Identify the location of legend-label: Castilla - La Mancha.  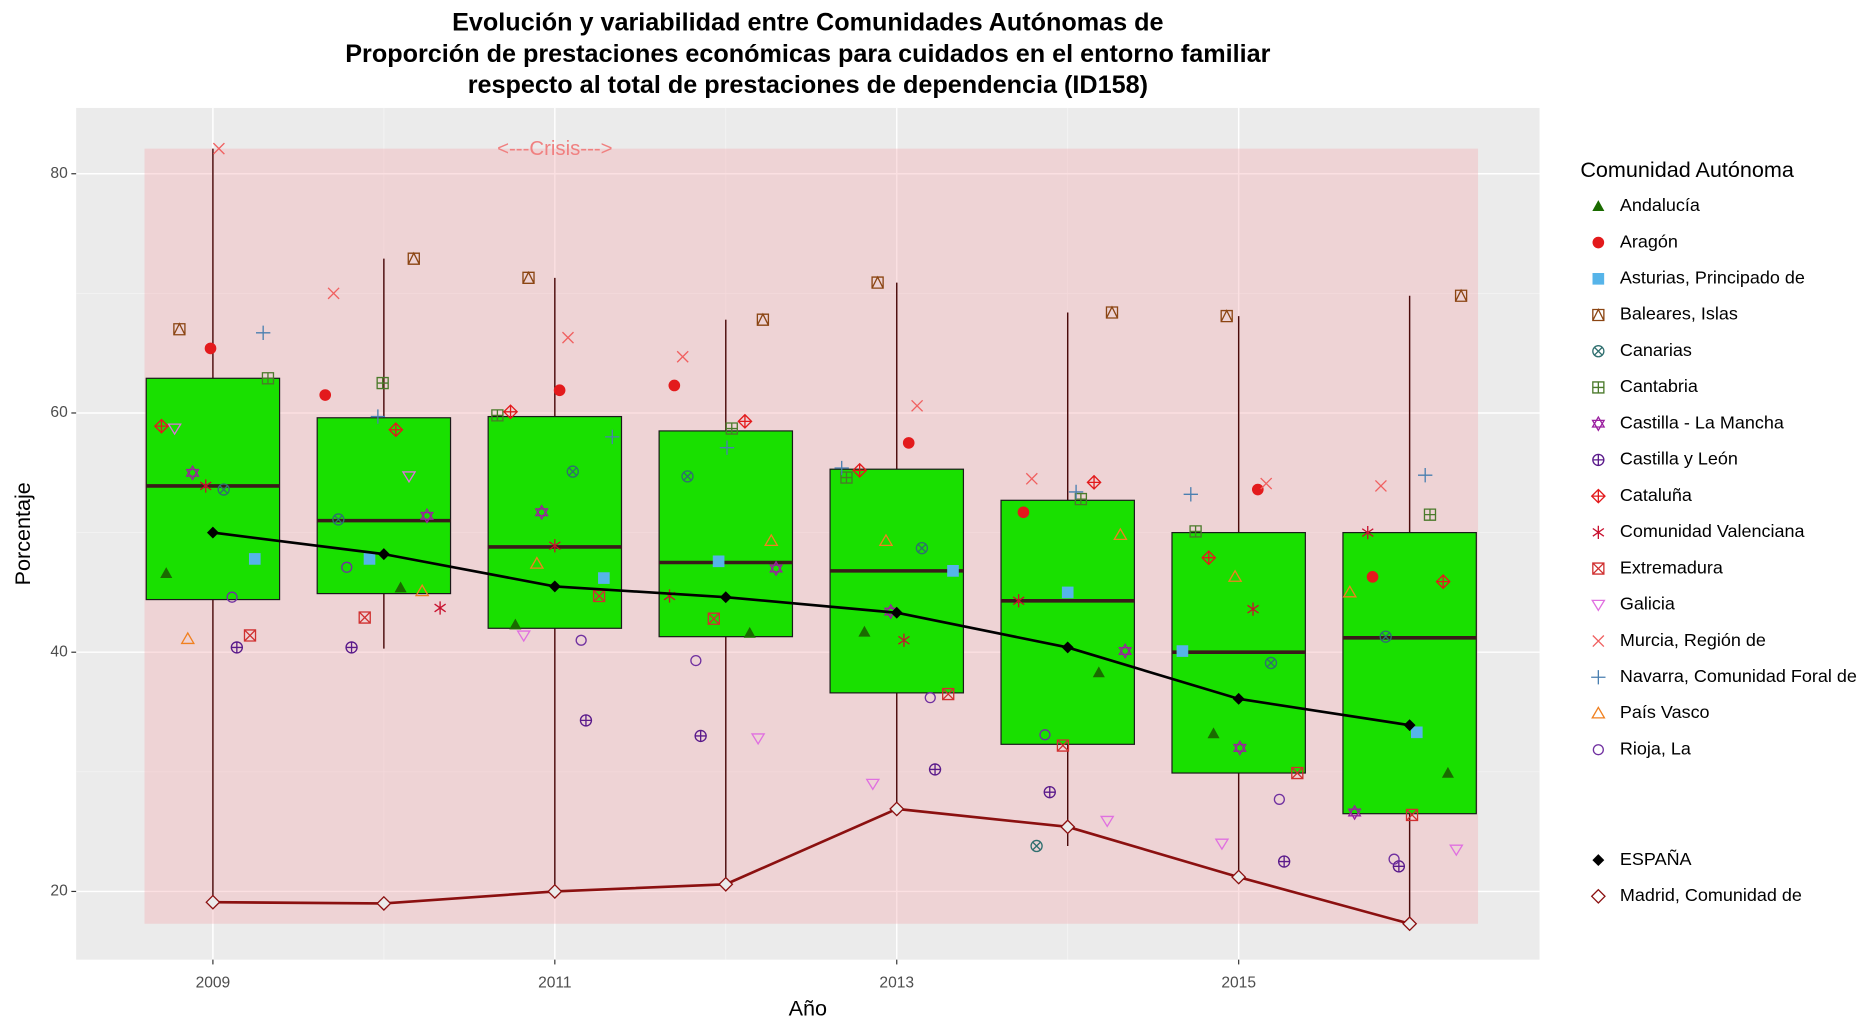
(1702, 422).